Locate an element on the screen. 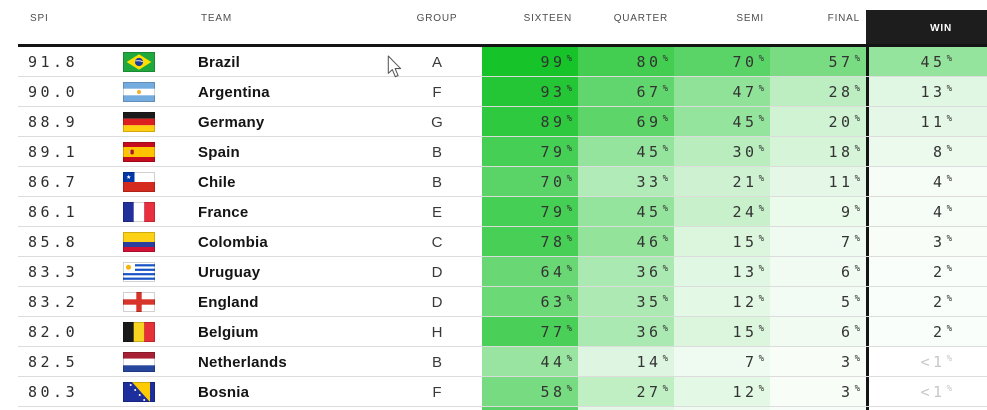  cell-semi: 12% is located at coordinates (722, 392).